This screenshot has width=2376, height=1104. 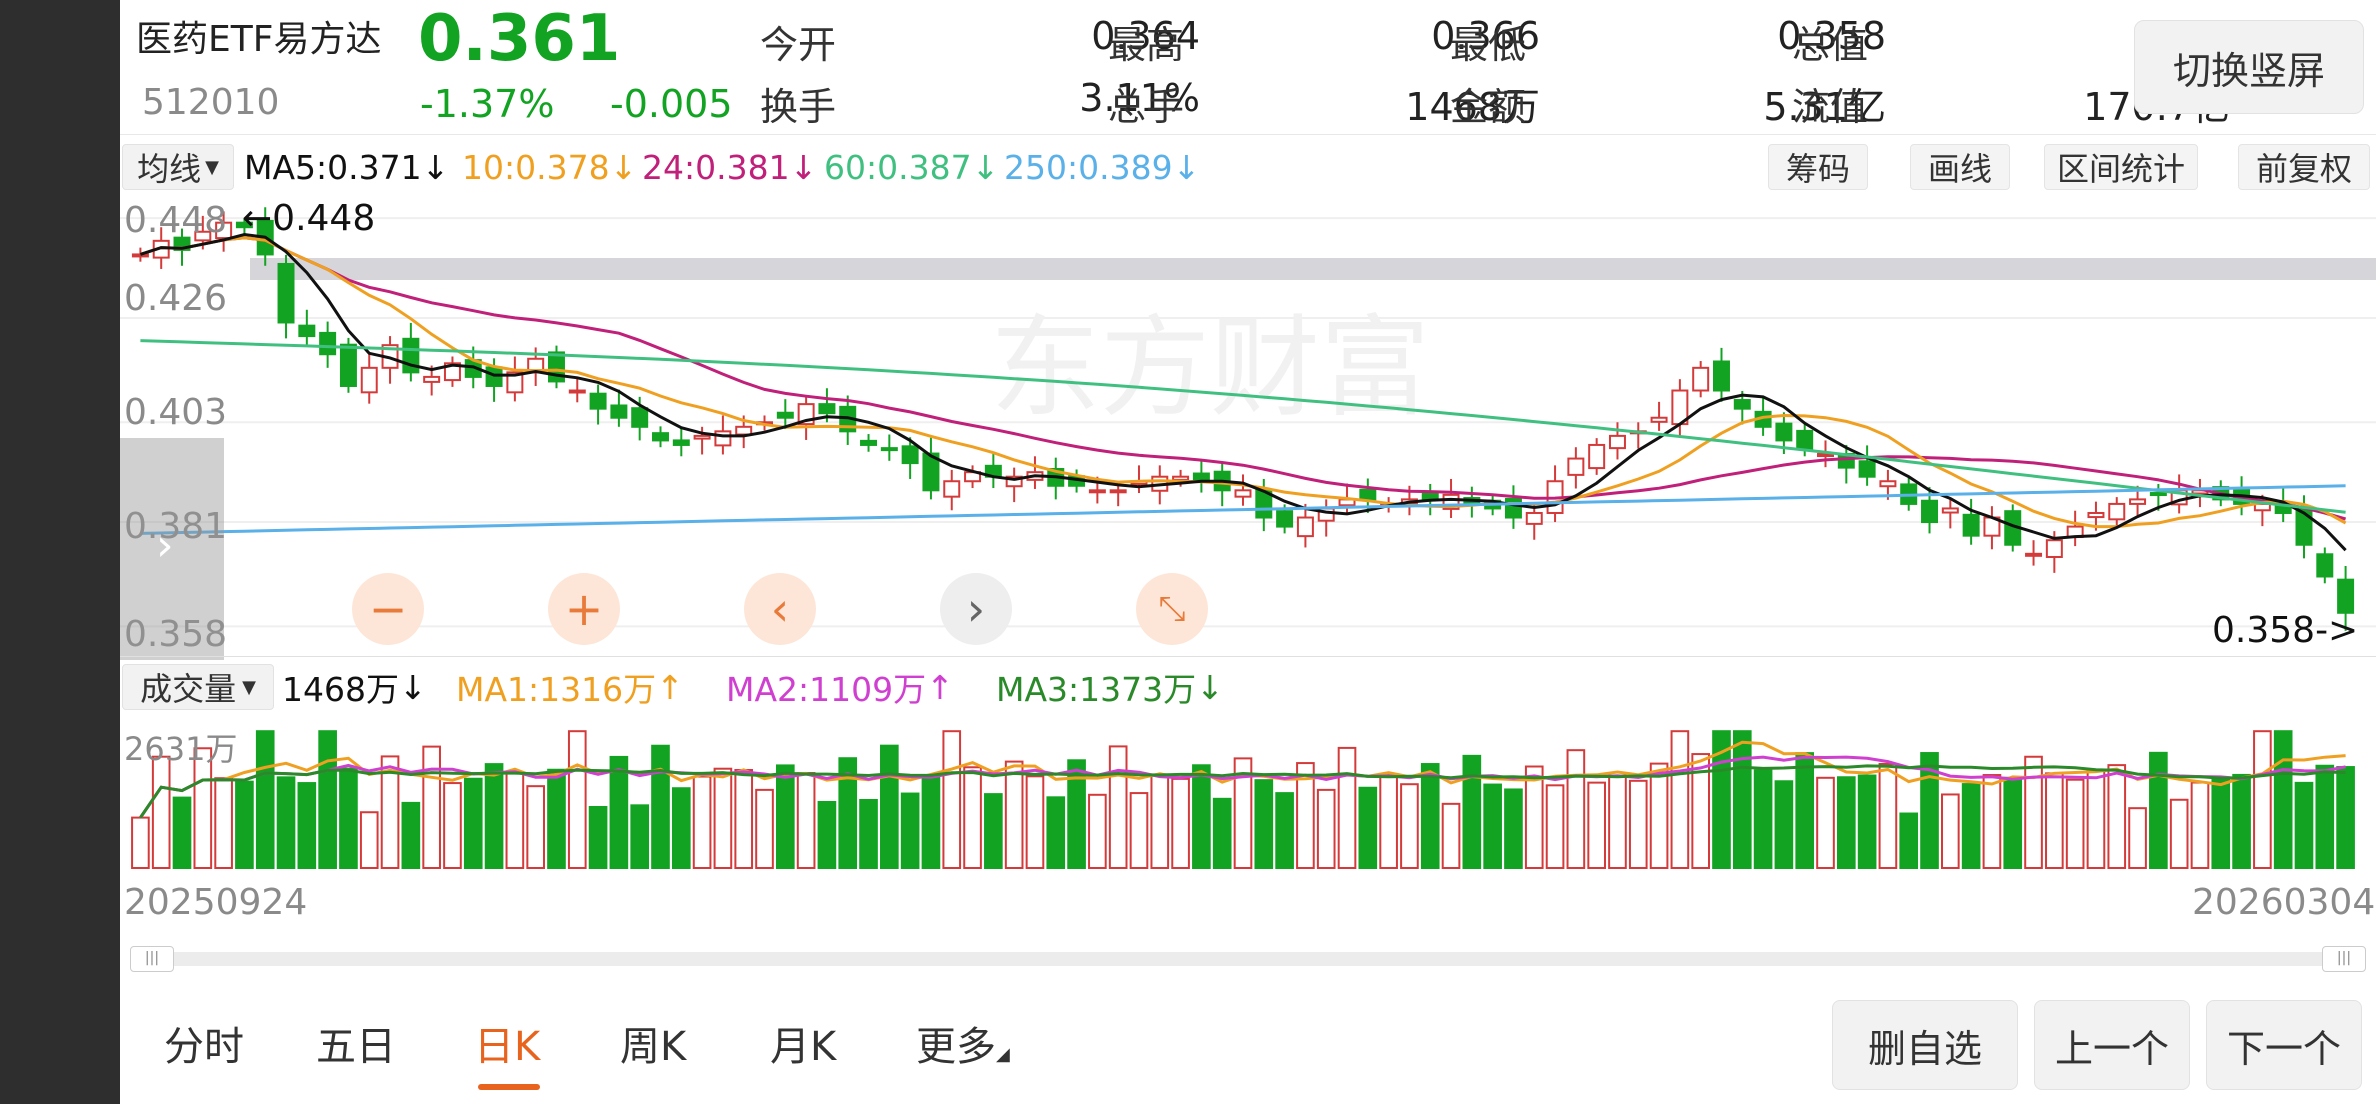 I want to click on tab-five-day: 五日, so click(x=356, y=1047).